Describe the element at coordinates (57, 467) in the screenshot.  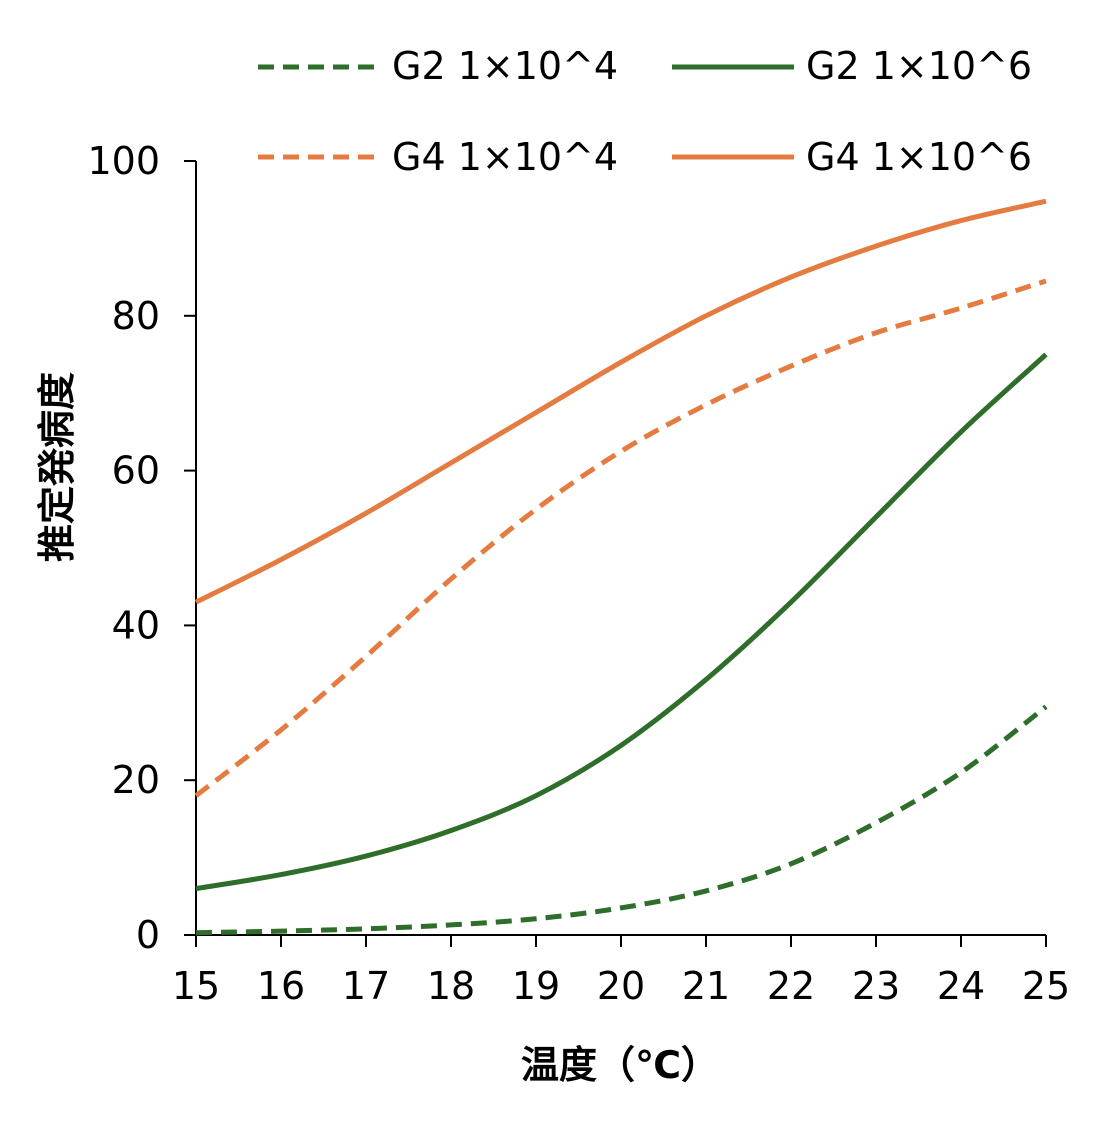
I see `y-axis-title: 推定発病度` at that location.